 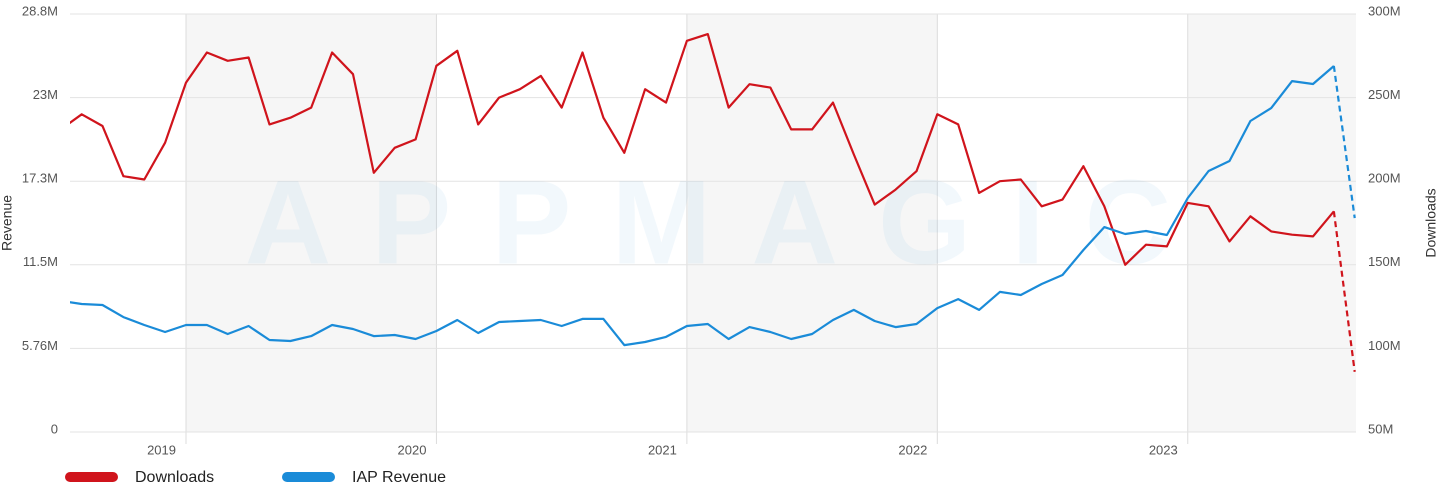 What do you see at coordinates (7, 223) in the screenshot?
I see `y-axis-label: Revenue` at bounding box center [7, 223].